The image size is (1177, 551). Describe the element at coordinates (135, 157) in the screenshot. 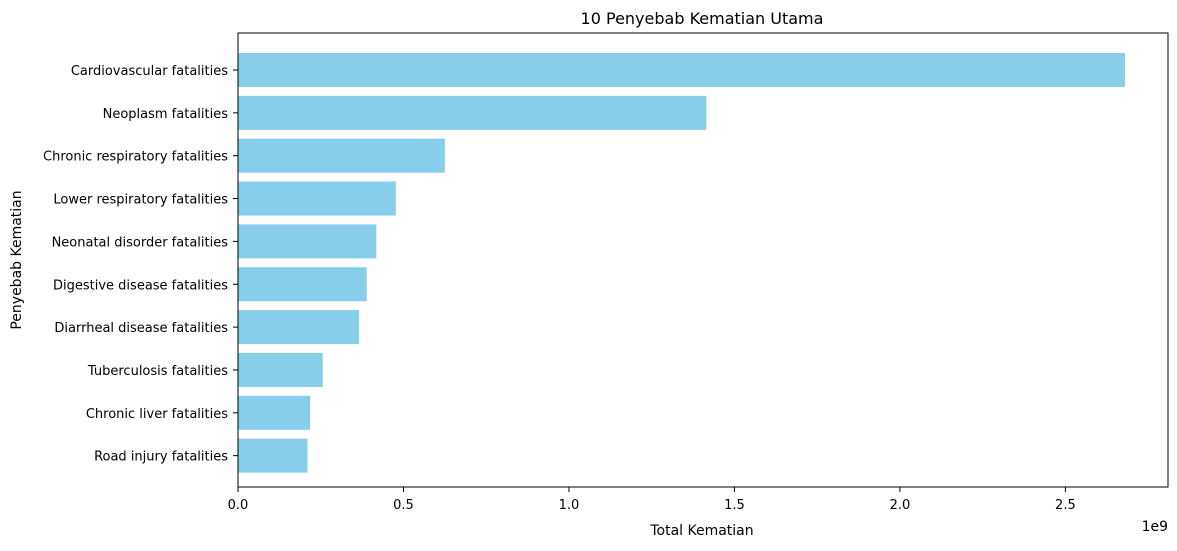

I see `y-tick-label: Chronic respiratory fatalities` at that location.